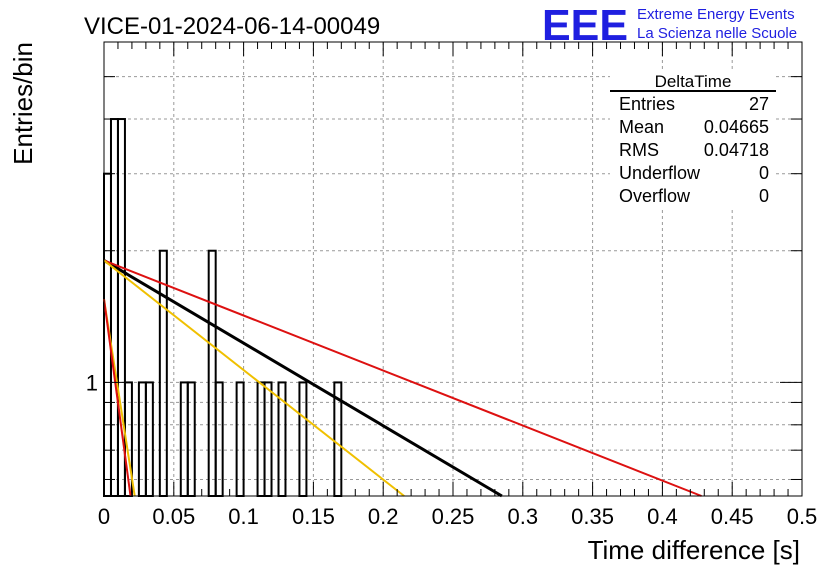 This screenshot has width=836, height=572. Describe the element at coordinates (647, 104) in the screenshot. I see `stats-row-label: Entries` at that location.